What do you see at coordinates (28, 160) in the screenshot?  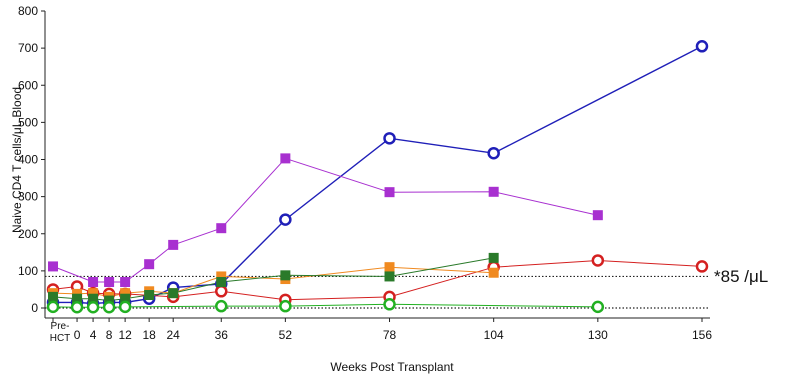 I see `y-tick-label: 400` at bounding box center [28, 160].